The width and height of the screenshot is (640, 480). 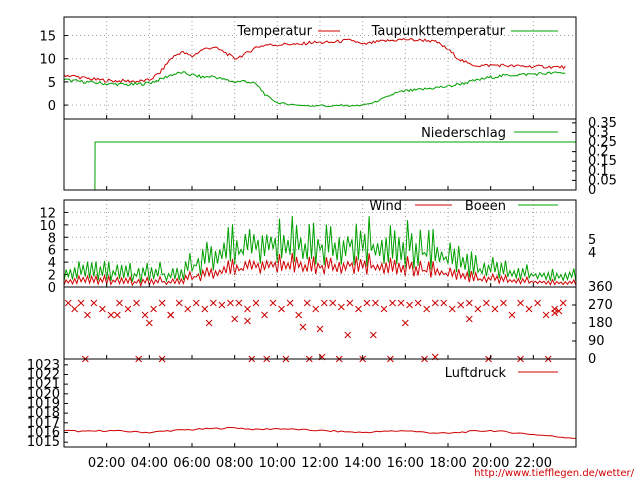 What do you see at coordinates (554, 473) in the screenshot?
I see `source-url: http://www.tiefflegen.de/wetter/` at bounding box center [554, 473].